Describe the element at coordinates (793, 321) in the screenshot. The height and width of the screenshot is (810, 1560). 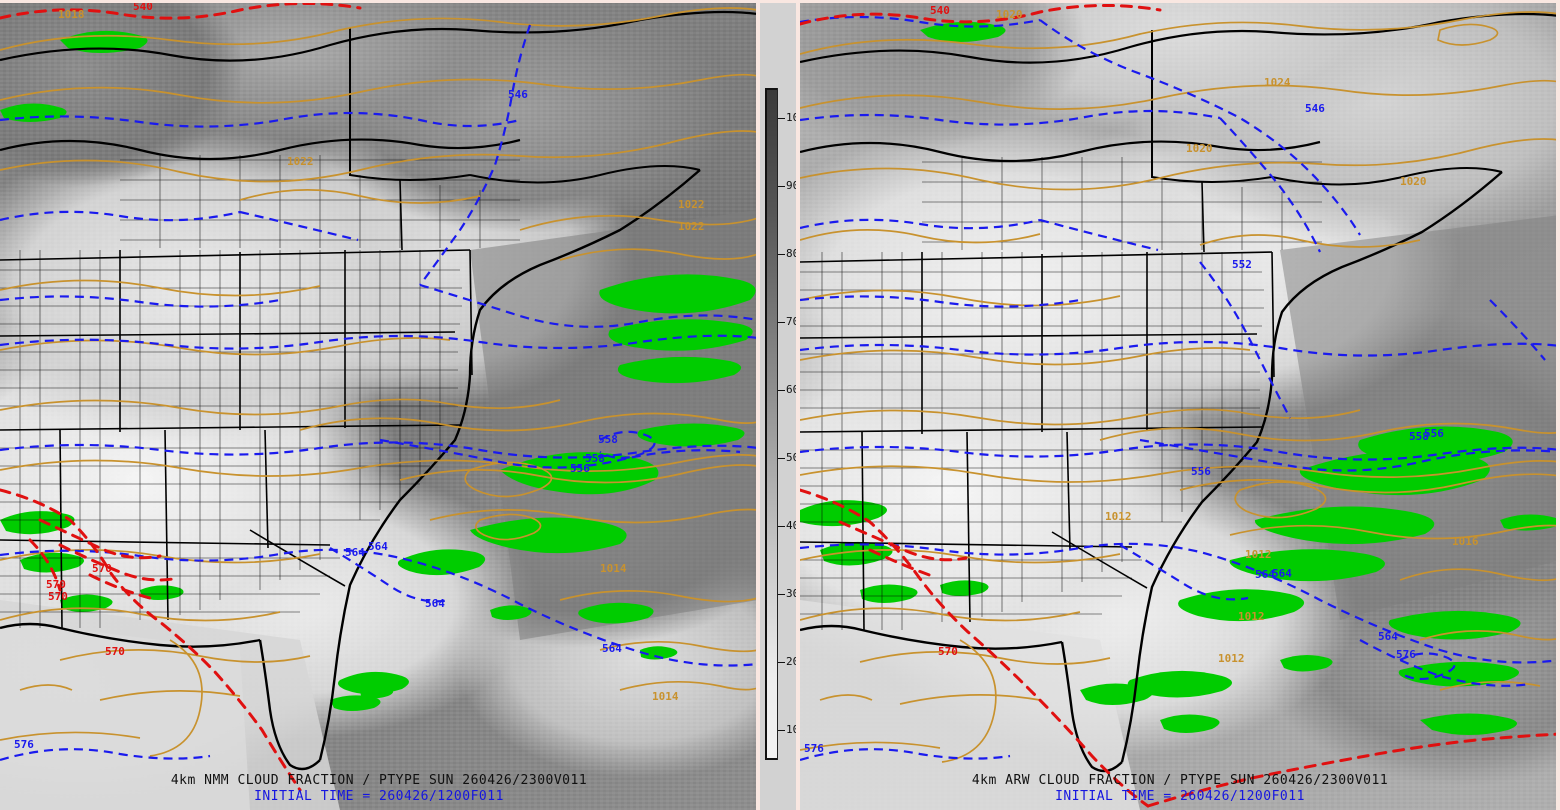
I see `colorbar-tick-label-70: 70` at that location.